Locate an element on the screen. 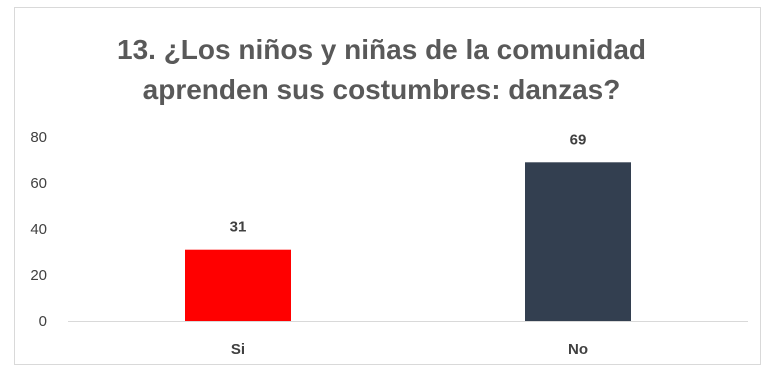 This screenshot has height=366, width=763. bar-no is located at coordinates (578, 241).